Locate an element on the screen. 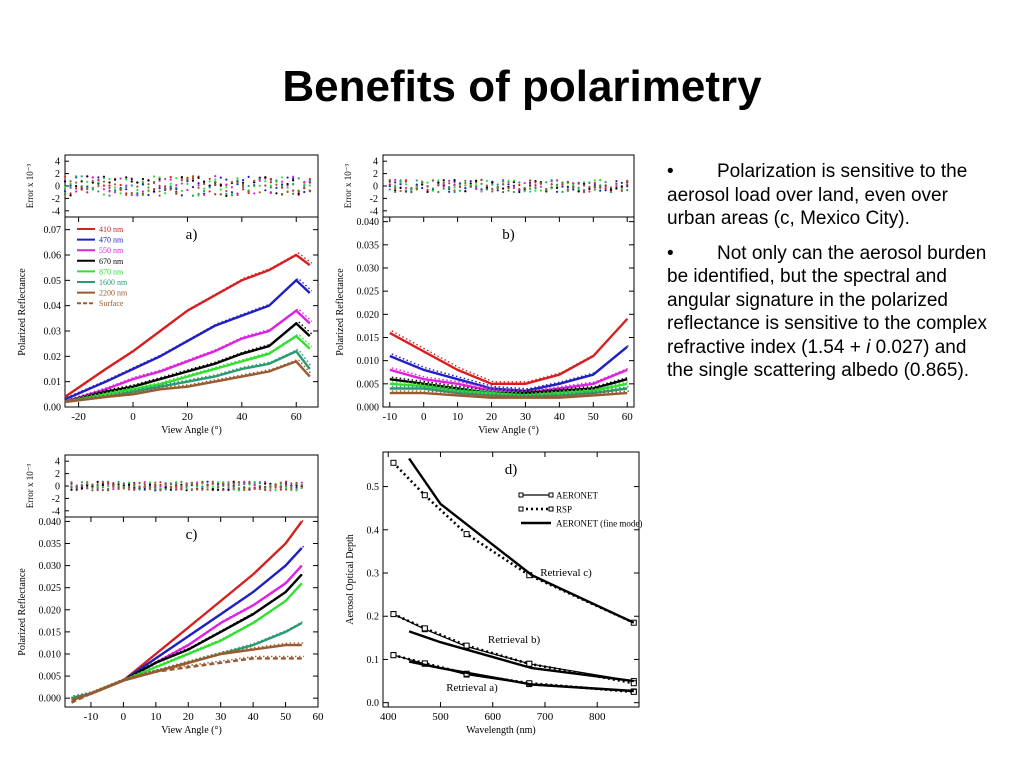 The width and height of the screenshot is (1024, 768). error-tick-label: 4 is located at coordinates (57, 462).